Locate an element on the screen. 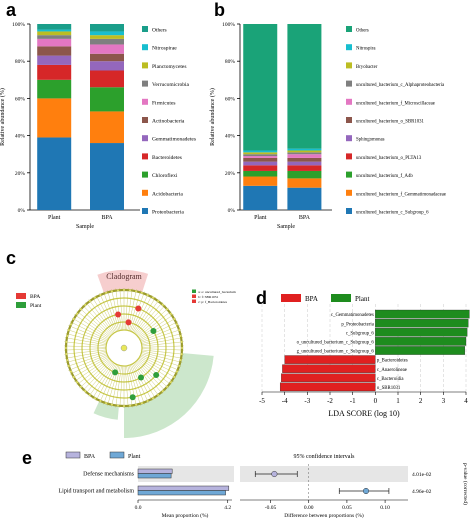 This screenshot has width=474, height=519. y-tick-label: 80% is located at coordinates (230, 62).